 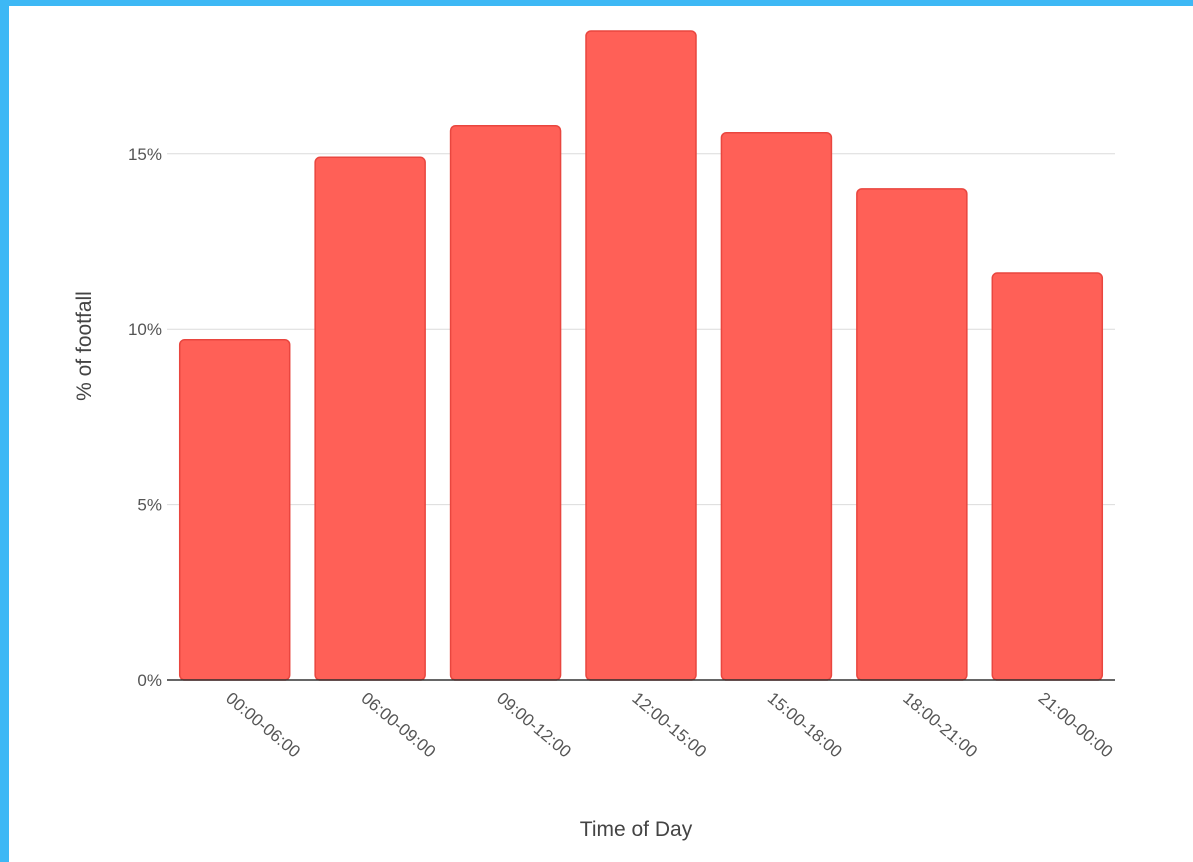 I want to click on x-axis-title: Time of Day, so click(x=636, y=829).